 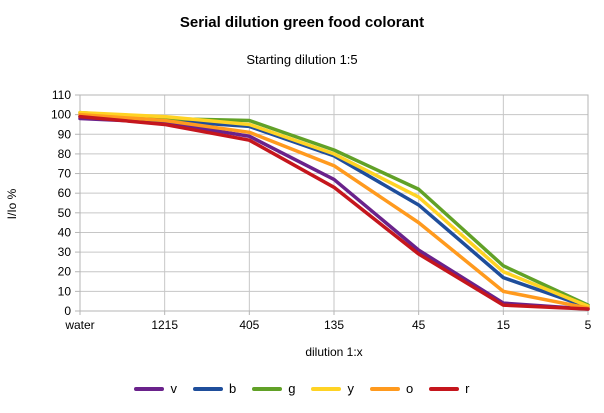 I want to click on legend-item-y: y, so click(x=332, y=388).